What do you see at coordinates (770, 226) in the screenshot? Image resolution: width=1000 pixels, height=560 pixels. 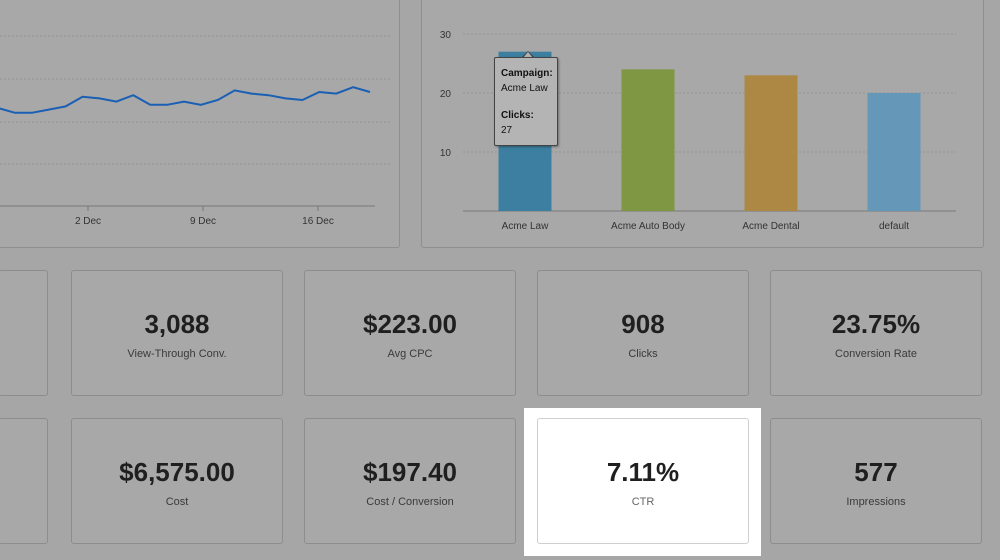 I see `bar-x-tick-label: Acme Dental` at bounding box center [770, 226].